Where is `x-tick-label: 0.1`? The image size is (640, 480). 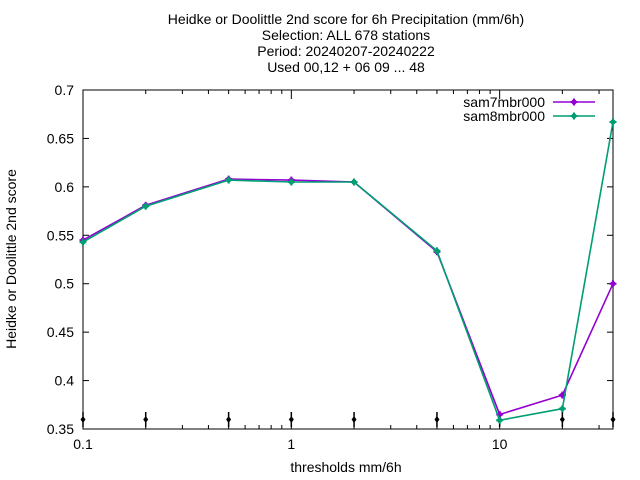
x-tick-label: 0.1 is located at coordinates (83, 444).